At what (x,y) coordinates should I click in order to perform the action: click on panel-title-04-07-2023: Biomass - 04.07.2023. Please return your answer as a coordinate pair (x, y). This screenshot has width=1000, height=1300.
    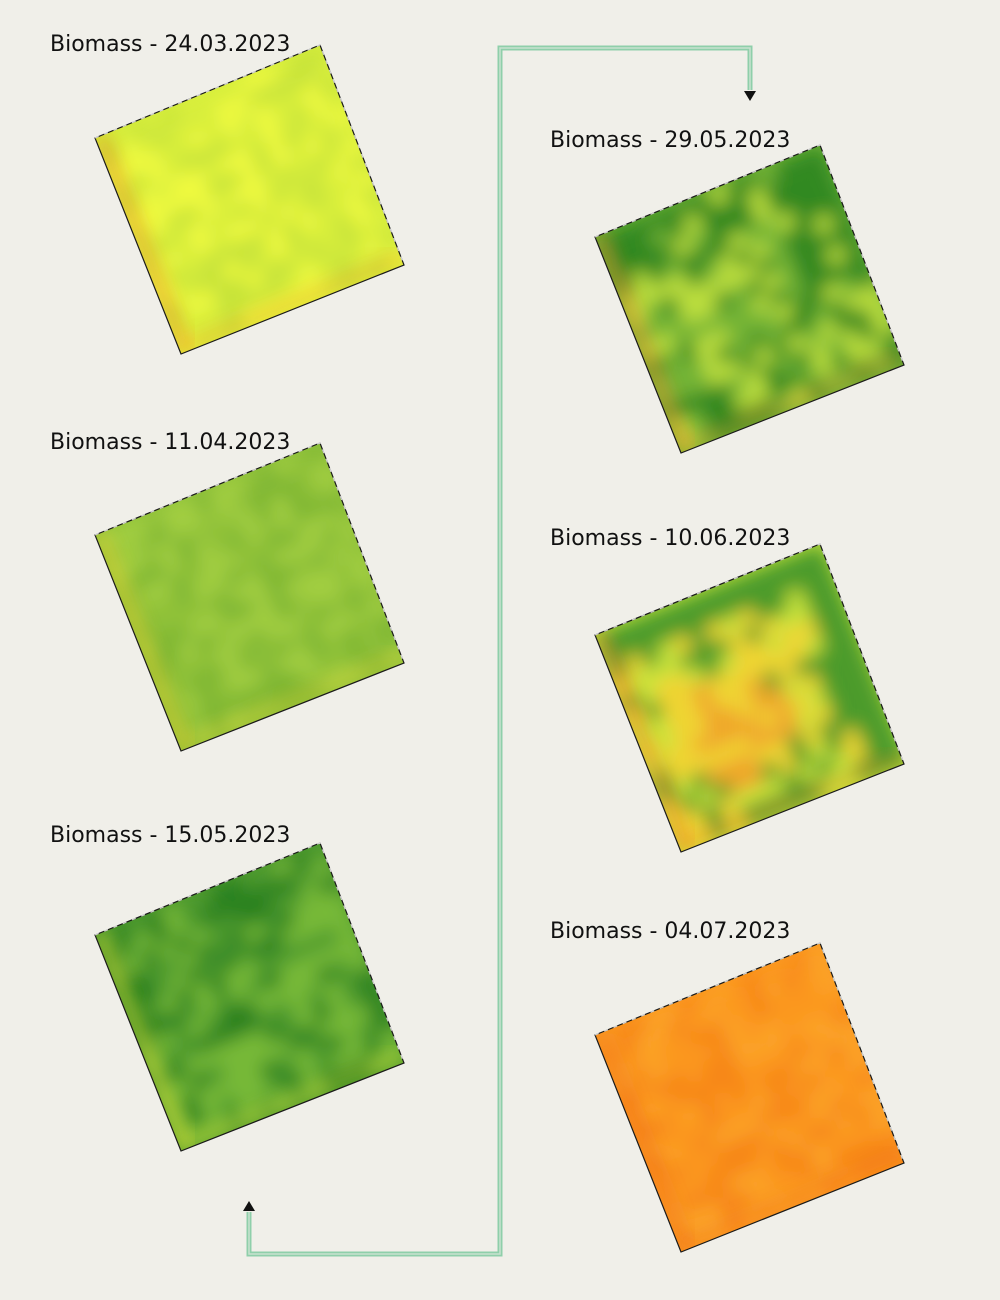
    Looking at the image, I should click on (670, 931).